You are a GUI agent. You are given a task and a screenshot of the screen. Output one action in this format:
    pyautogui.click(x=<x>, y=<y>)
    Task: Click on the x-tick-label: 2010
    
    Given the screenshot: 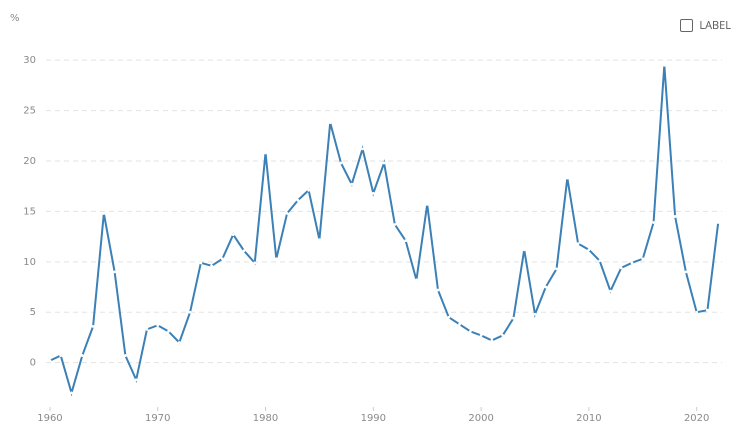 What is the action you would take?
    pyautogui.click(x=588, y=418)
    